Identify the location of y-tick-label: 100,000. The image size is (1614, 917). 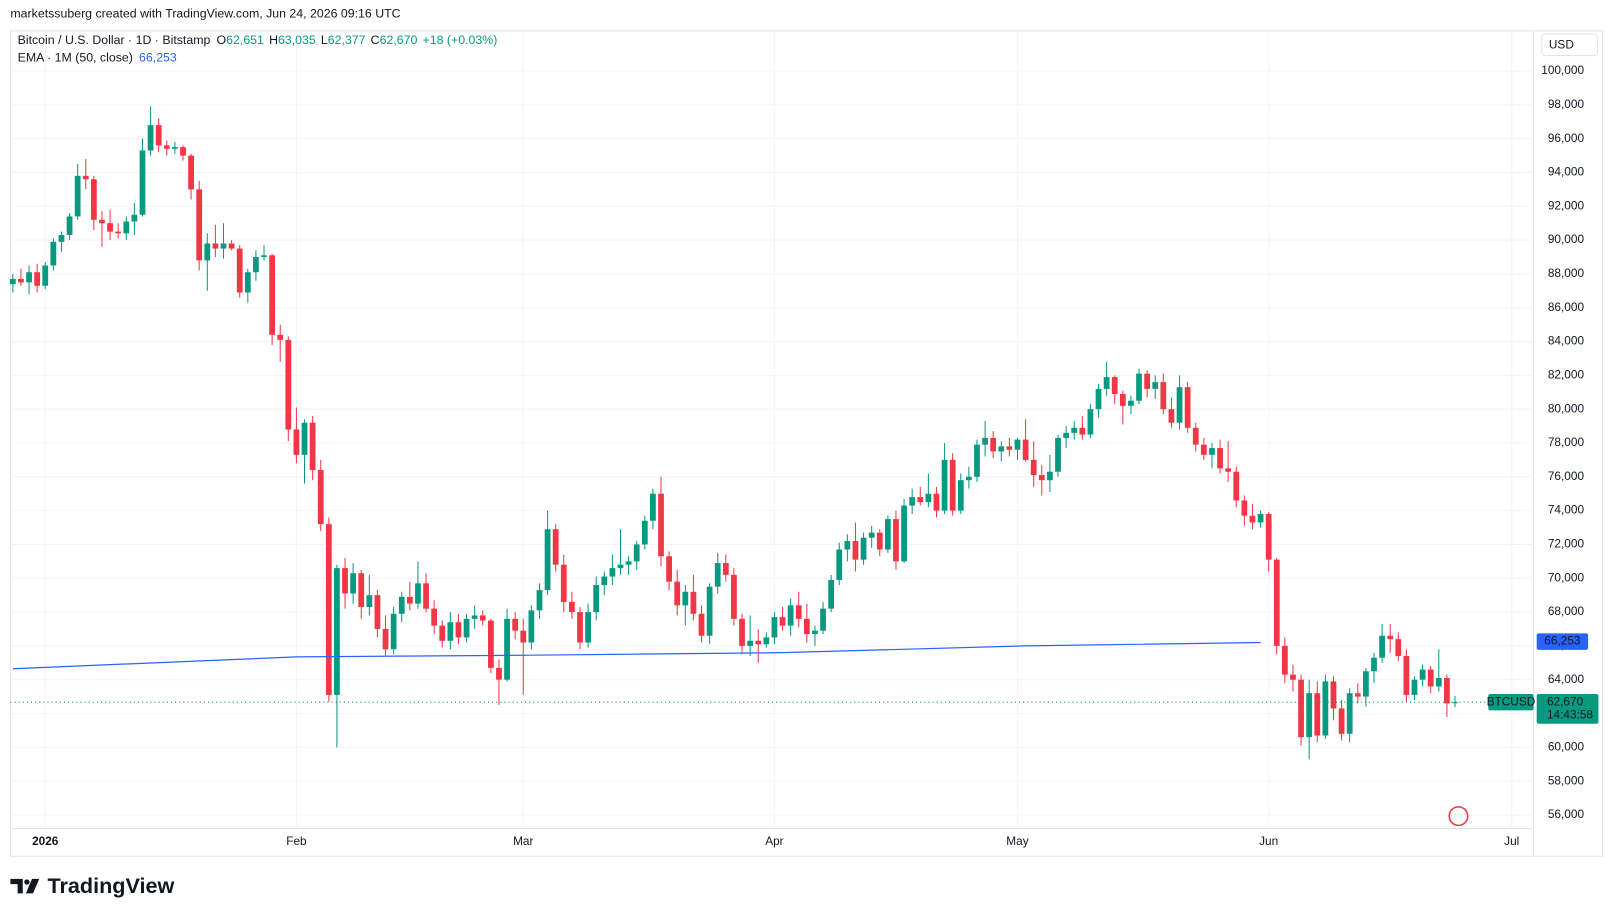
(1562, 70).